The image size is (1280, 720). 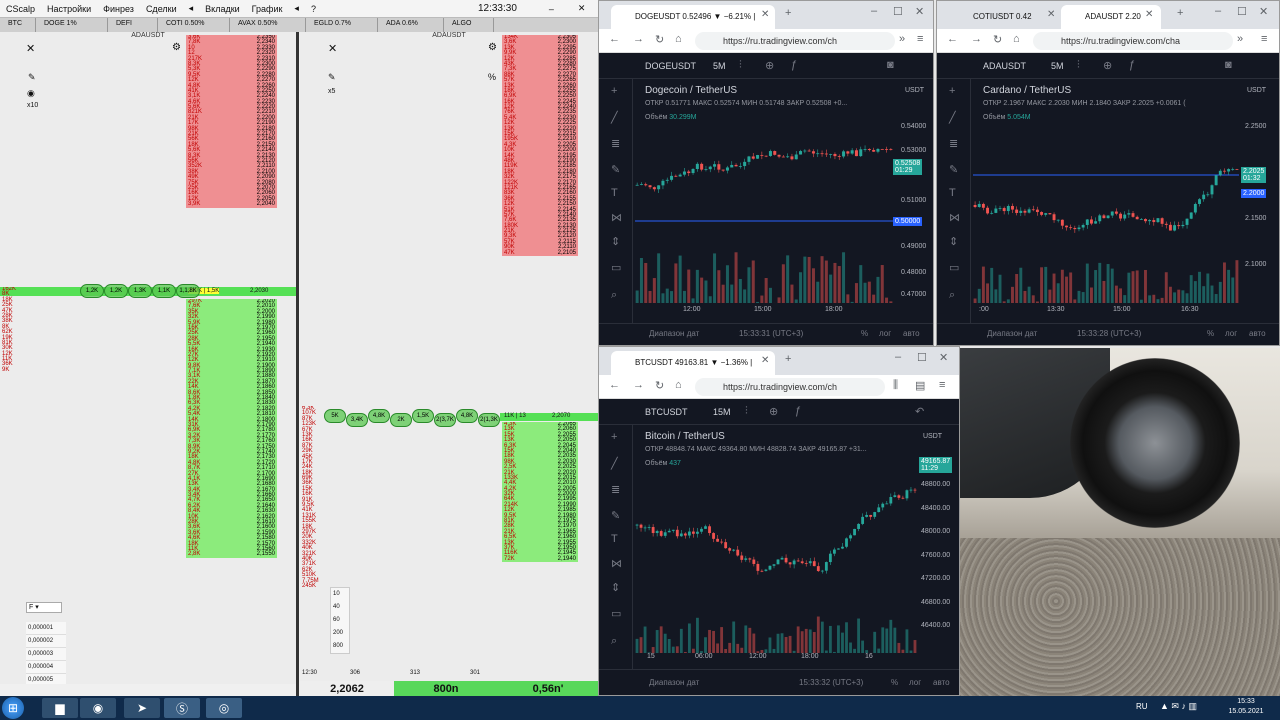 I want to click on price-chart, so click(x=776, y=550).